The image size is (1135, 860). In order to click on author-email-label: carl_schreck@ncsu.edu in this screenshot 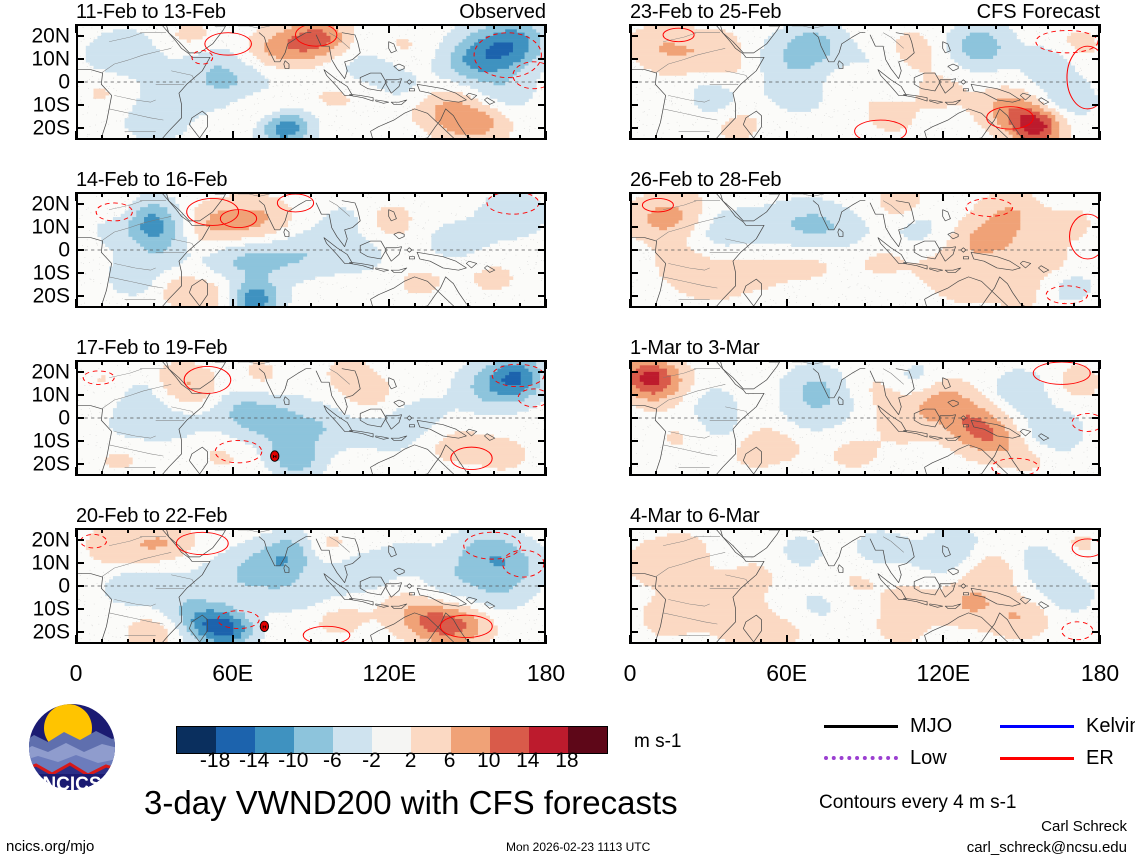, I will do `click(1046, 847)`.